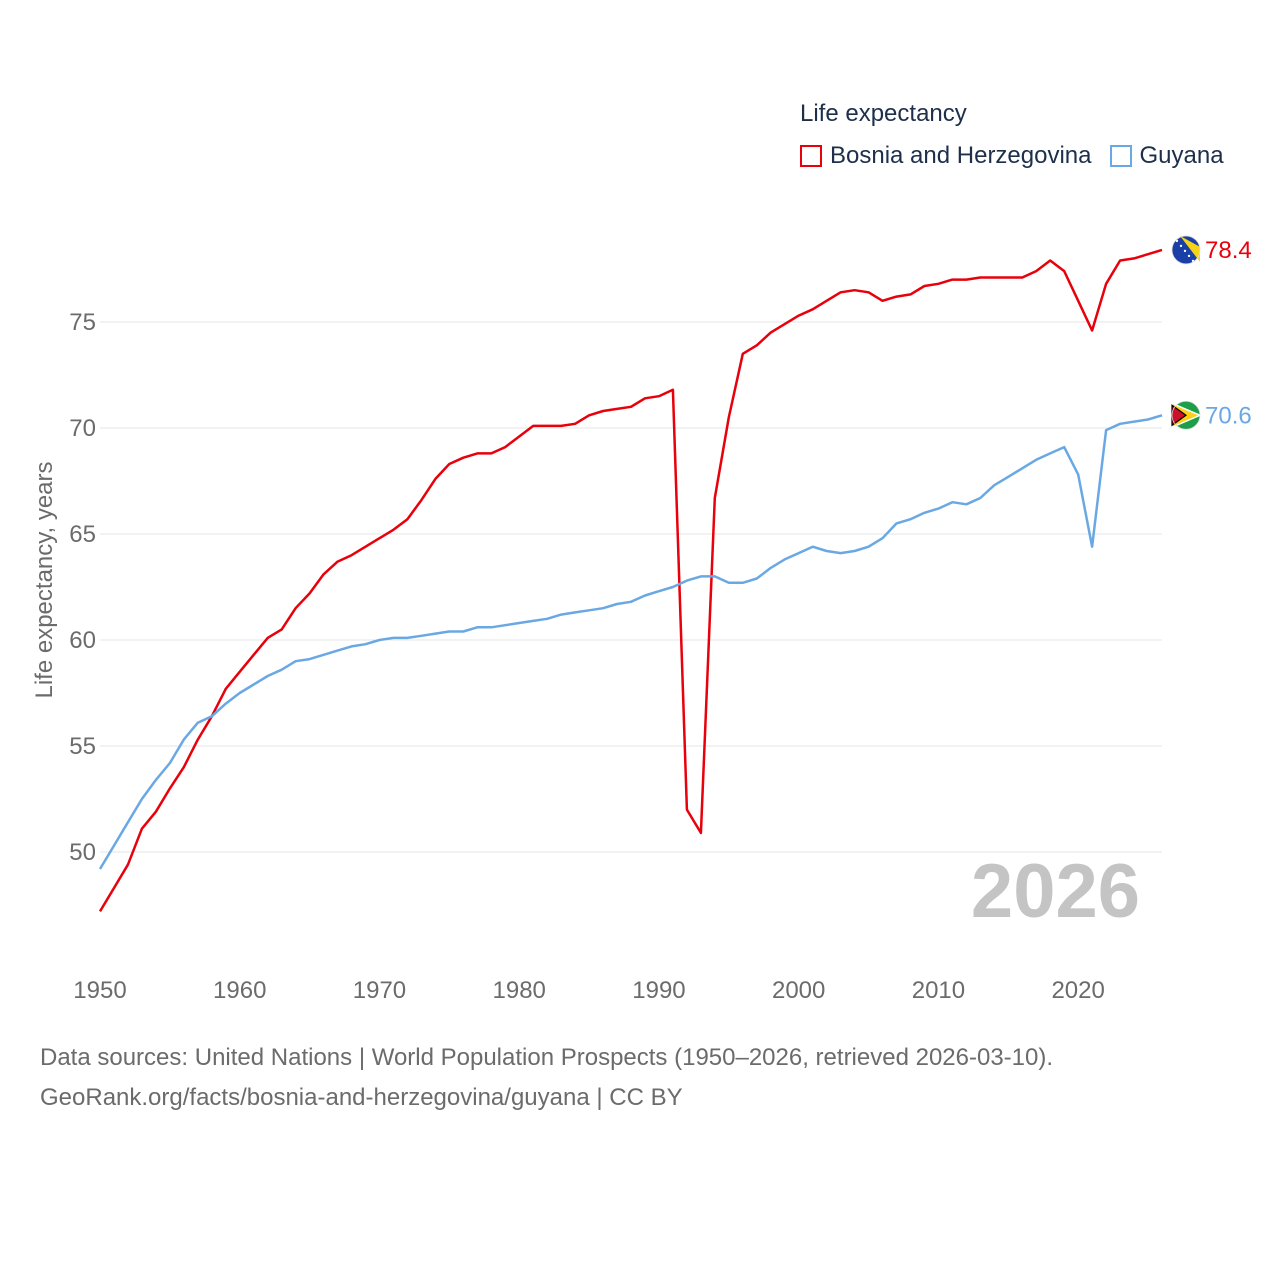 This screenshot has width=1280, height=1280. Describe the element at coordinates (44, 579) in the screenshot. I see `y-axis-label: Life expectancy, years` at that location.